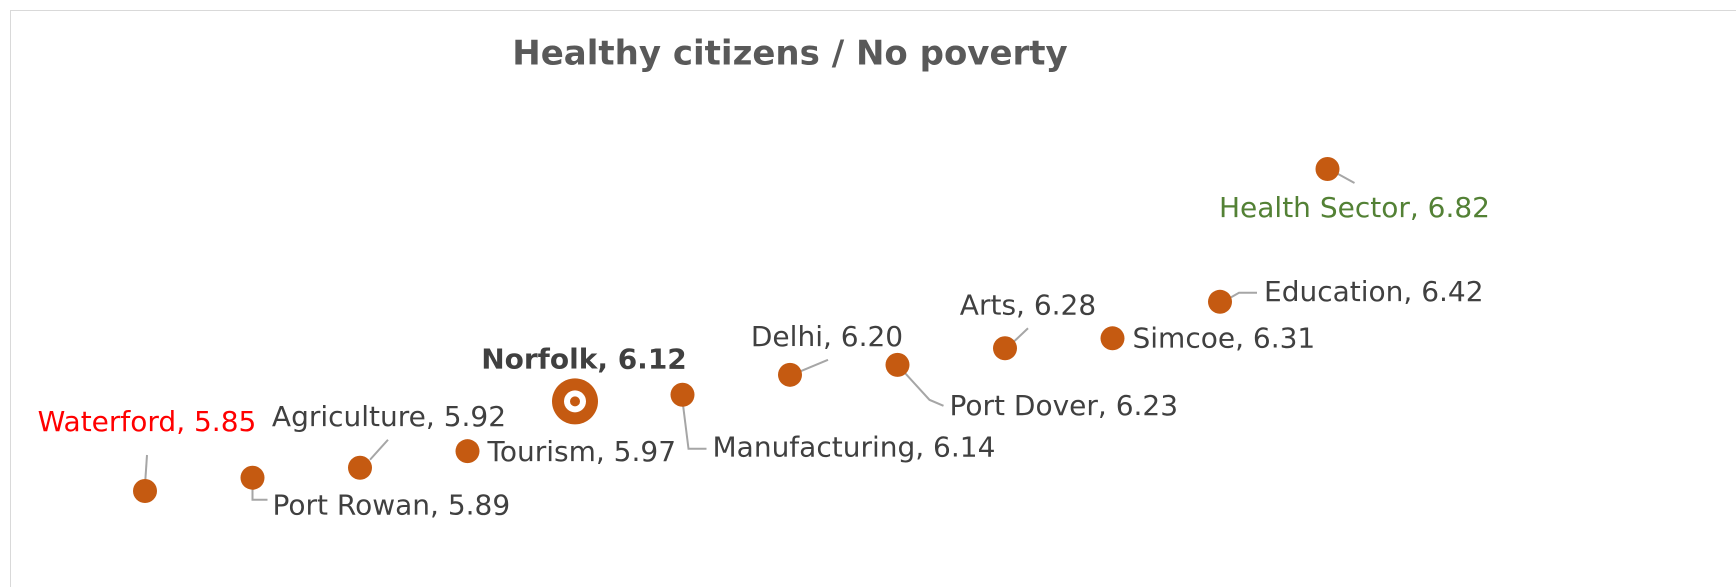 This screenshot has height=587, width=1736. What do you see at coordinates (1374, 291) in the screenshot?
I see `data-label: Education, 6.42` at bounding box center [1374, 291].